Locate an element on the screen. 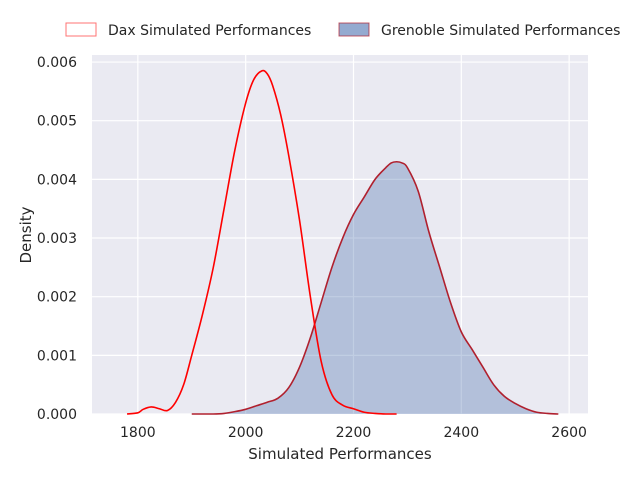 The width and height of the screenshot is (640, 480). y-tick-label: 0.000 is located at coordinates (57, 415).